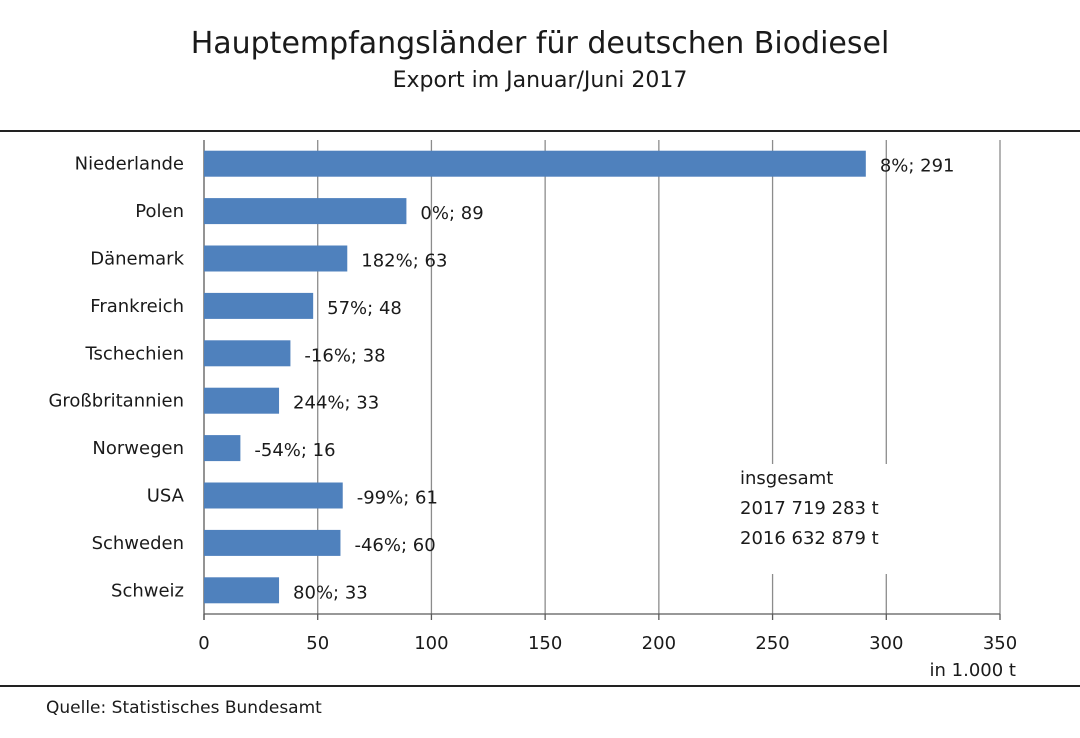 This screenshot has height=738, width=1080. What do you see at coordinates (147, 590) in the screenshot?
I see `category-label: Schweiz` at bounding box center [147, 590].